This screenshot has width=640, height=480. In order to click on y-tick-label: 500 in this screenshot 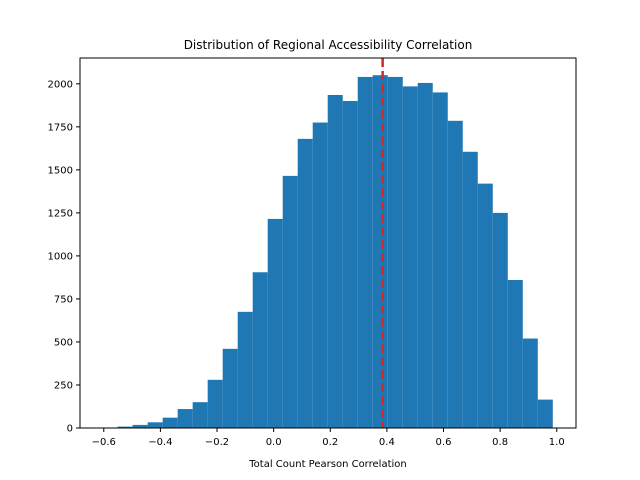, I will do `click(63, 342)`.